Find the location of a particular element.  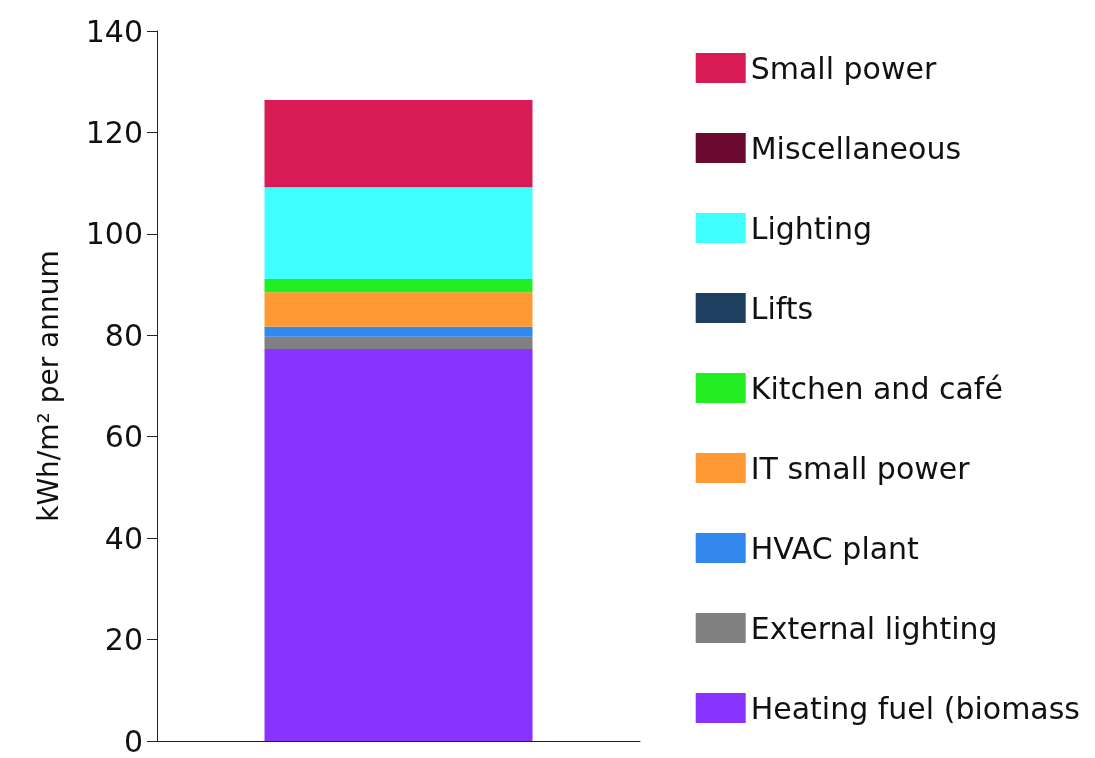

legend-label: Kitchen and café is located at coordinates (876, 388).